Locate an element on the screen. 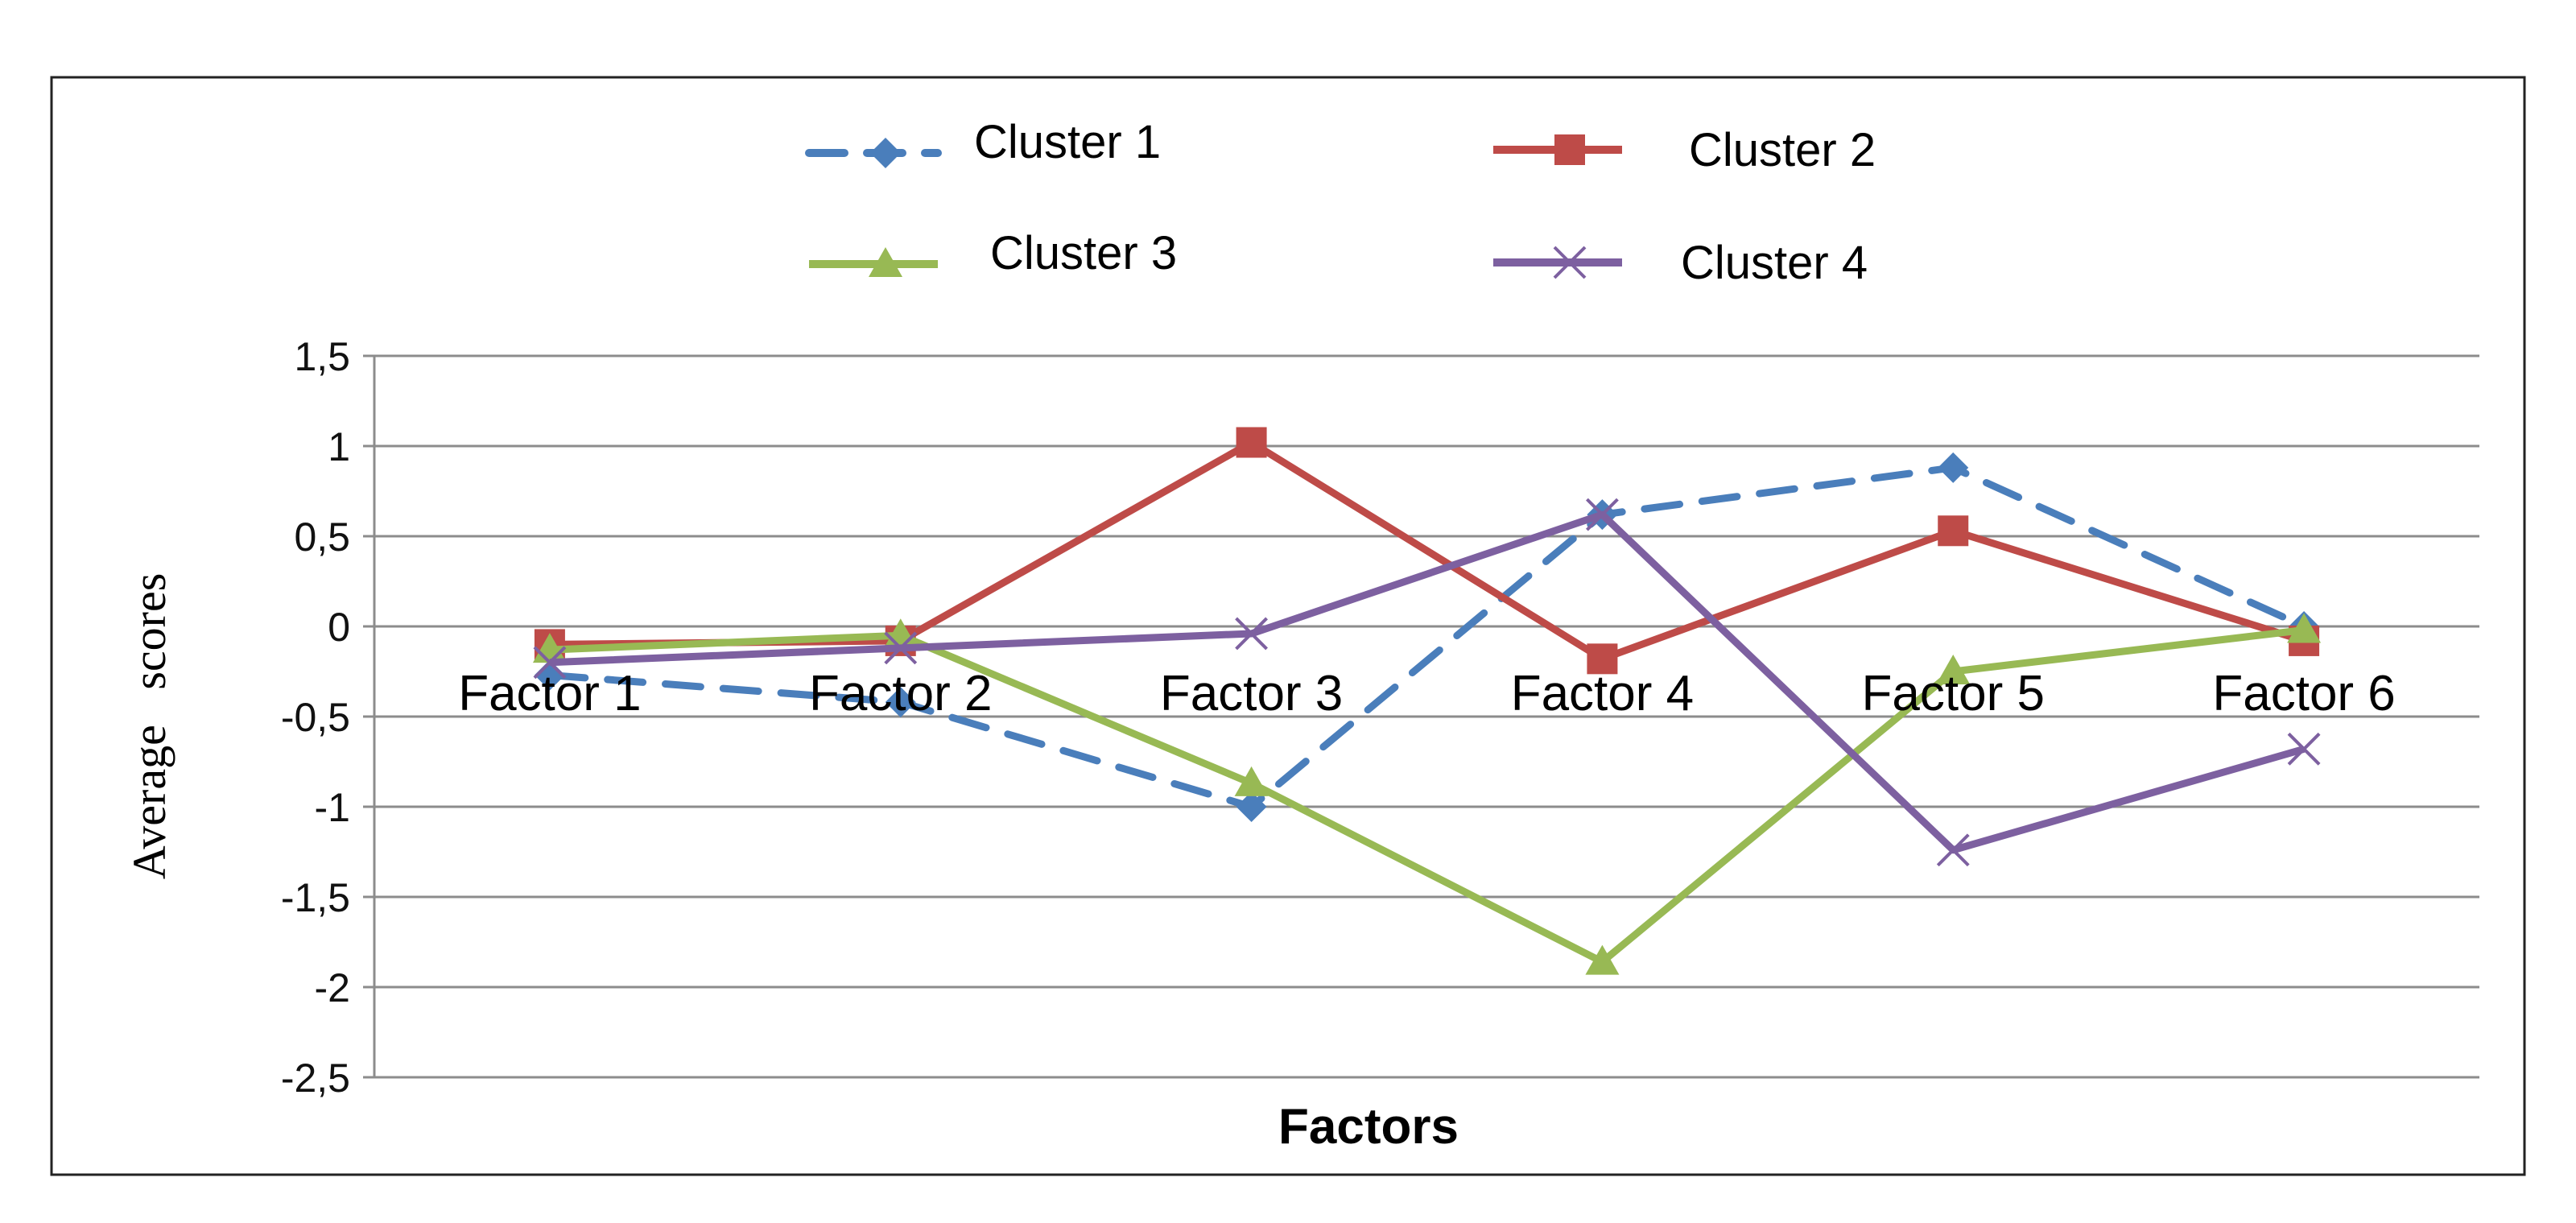  x-tick-label: Factor 3 is located at coordinates (1251, 693).